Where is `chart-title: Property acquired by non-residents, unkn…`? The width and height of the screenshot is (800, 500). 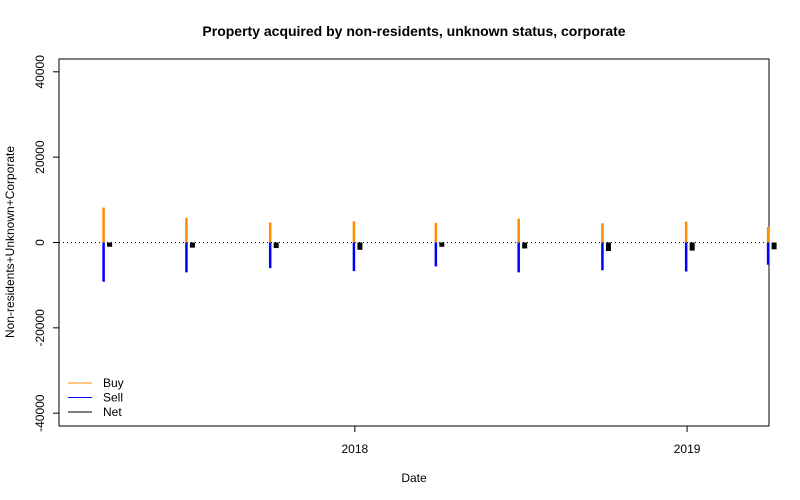 chart-title: Property acquired by non-residents, unkn… is located at coordinates (413, 31).